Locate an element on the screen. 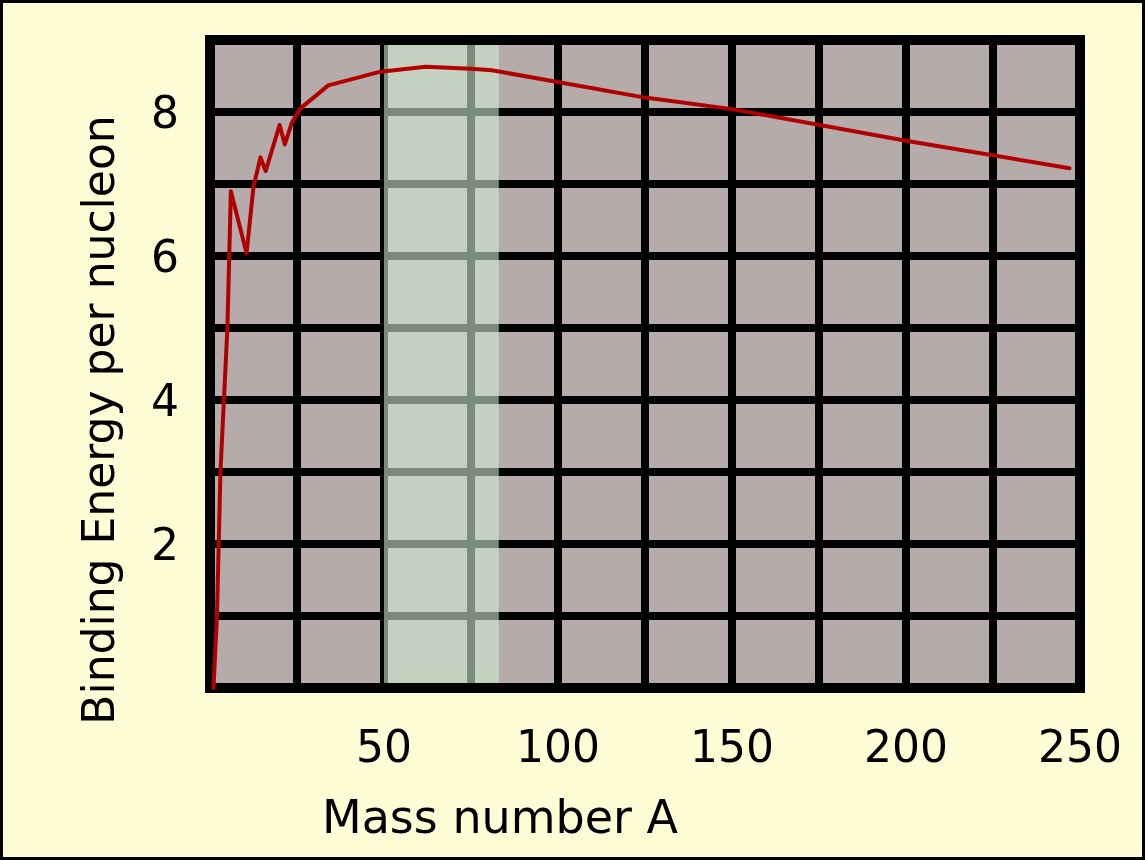 Image resolution: width=1145 pixels, height=860 pixels. x-tick-label: 100 is located at coordinates (558, 746).